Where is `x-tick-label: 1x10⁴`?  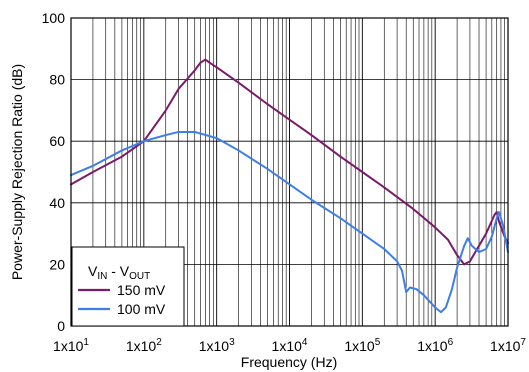 x-tick-label: 1x10⁴ is located at coordinates (290, 345).